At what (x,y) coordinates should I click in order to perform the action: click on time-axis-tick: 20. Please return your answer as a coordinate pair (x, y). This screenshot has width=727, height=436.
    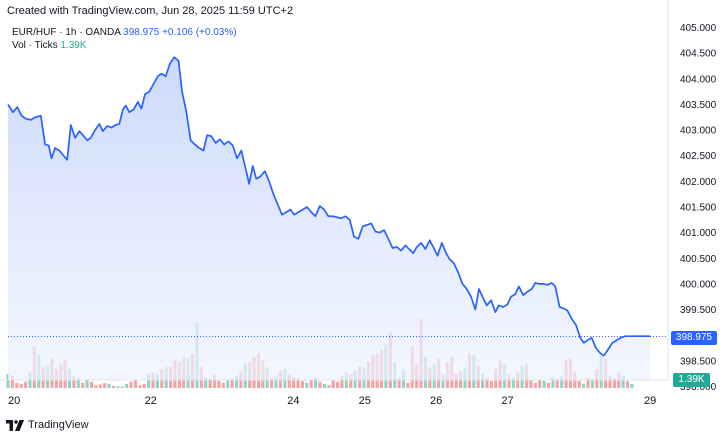
    Looking at the image, I should click on (14, 401).